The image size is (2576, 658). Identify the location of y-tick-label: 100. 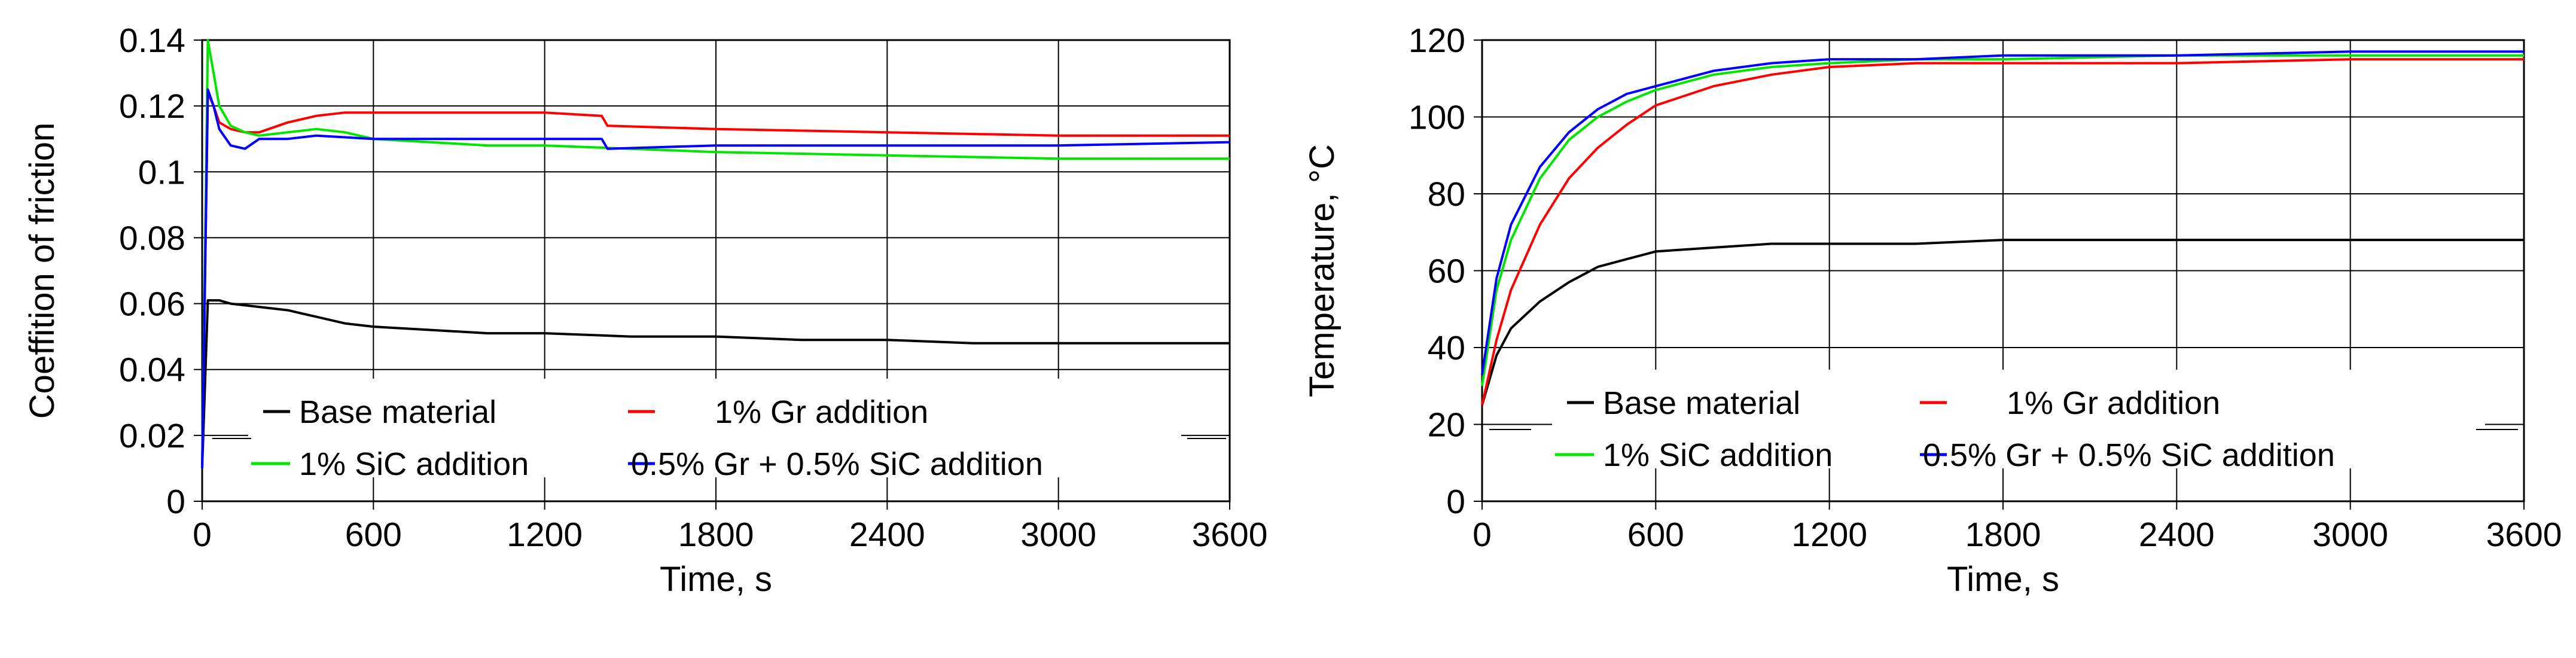
(1437, 118).